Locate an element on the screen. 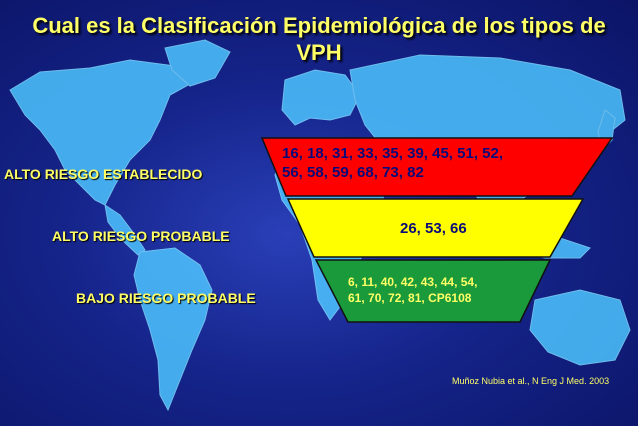  funnel-band-high-probable is located at coordinates (435, 228).